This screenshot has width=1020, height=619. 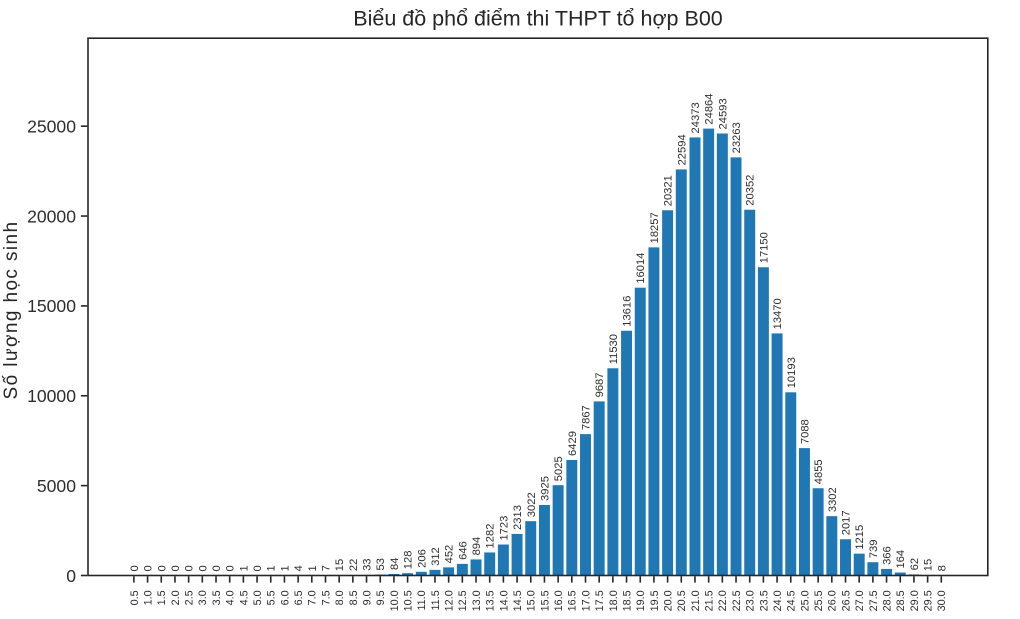 What do you see at coordinates (929, 600) in the screenshot?
I see `svg-text: 29.5` at bounding box center [929, 600].